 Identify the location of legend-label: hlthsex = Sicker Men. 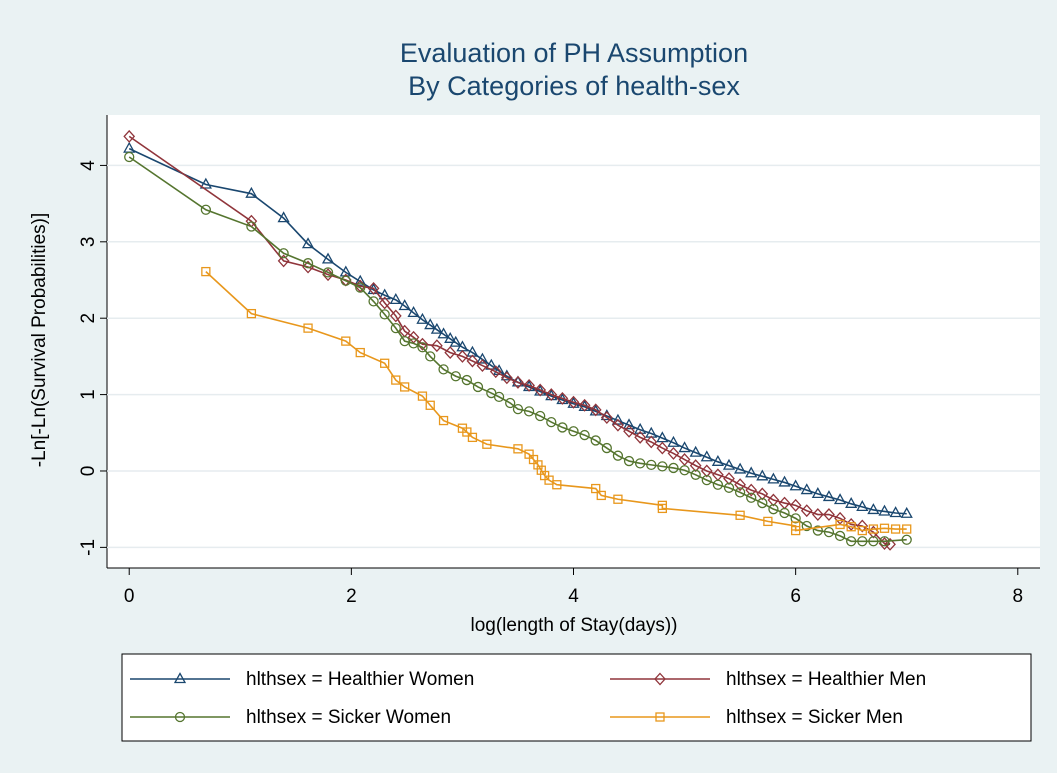
(814, 717).